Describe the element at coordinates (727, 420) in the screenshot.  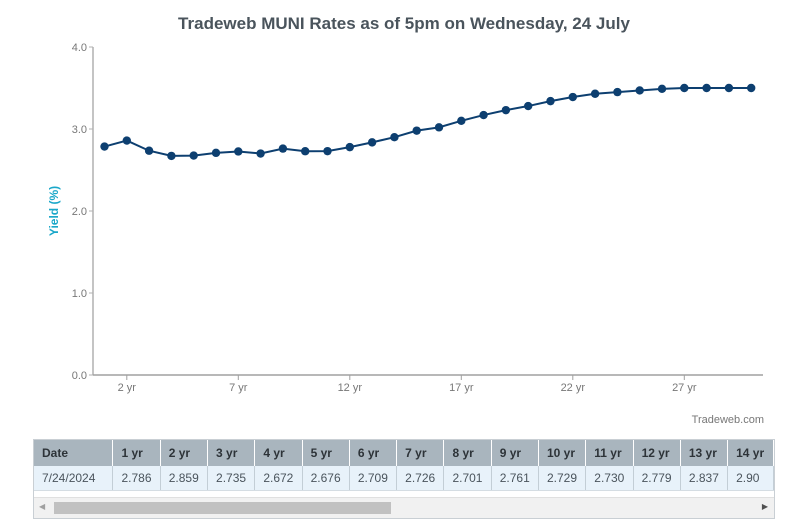
I see `source-credit: Tradeweb.com` at that location.